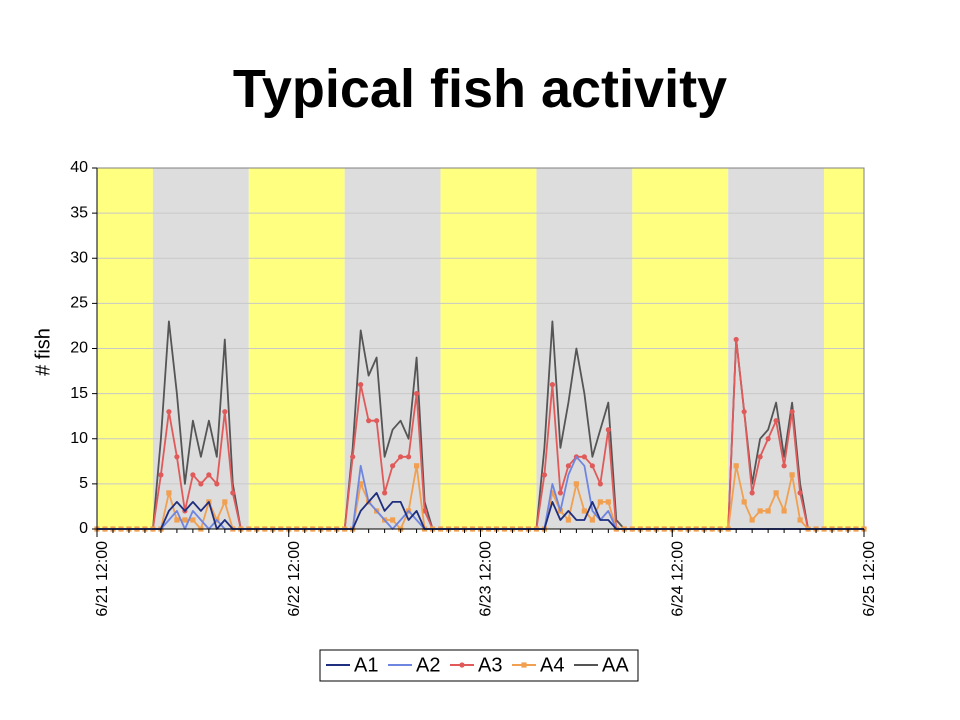 The width and height of the screenshot is (960, 720). I want to click on series-line-a2, so click(480, 492).